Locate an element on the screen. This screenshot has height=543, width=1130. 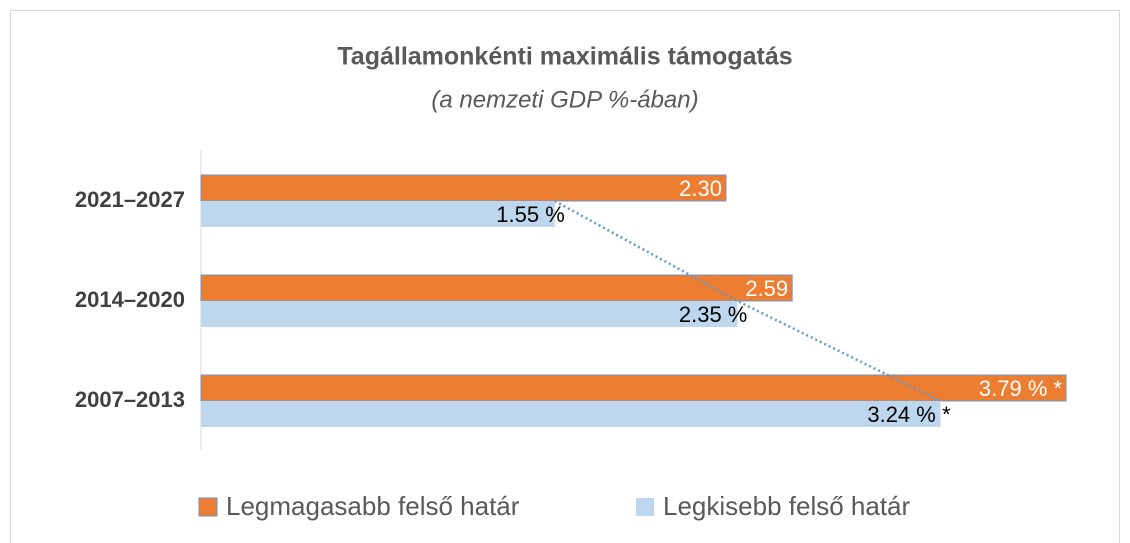
data-label: 2.30 is located at coordinates (700, 188).